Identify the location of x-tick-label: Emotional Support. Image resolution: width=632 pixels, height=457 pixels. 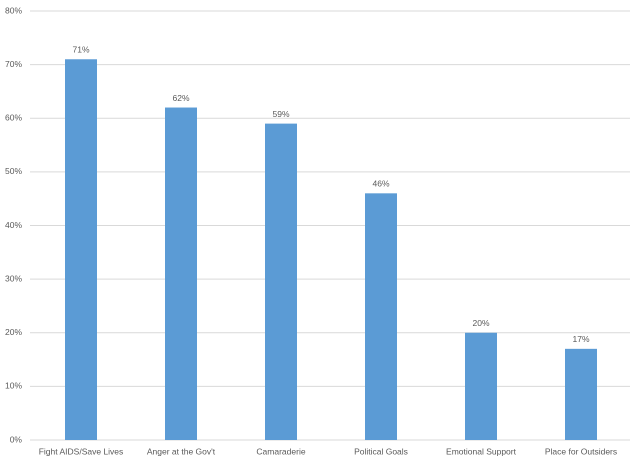
(481, 451).